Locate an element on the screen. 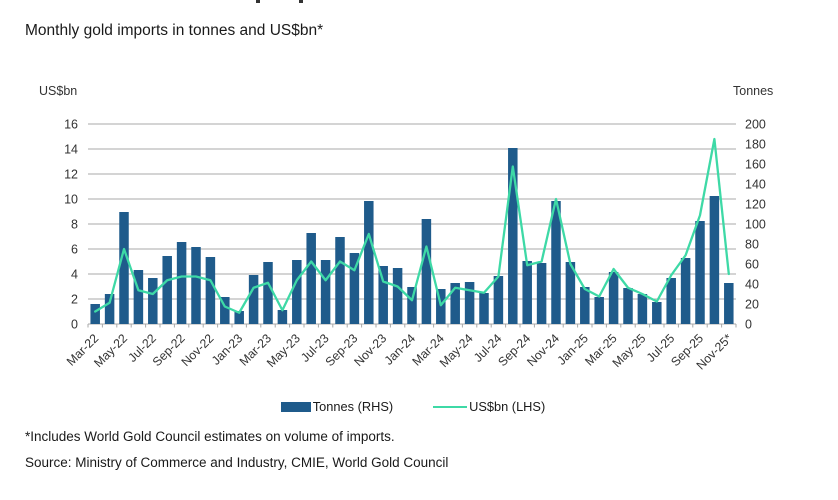 The width and height of the screenshot is (838, 500). svg-text: 4 is located at coordinates (74, 275).